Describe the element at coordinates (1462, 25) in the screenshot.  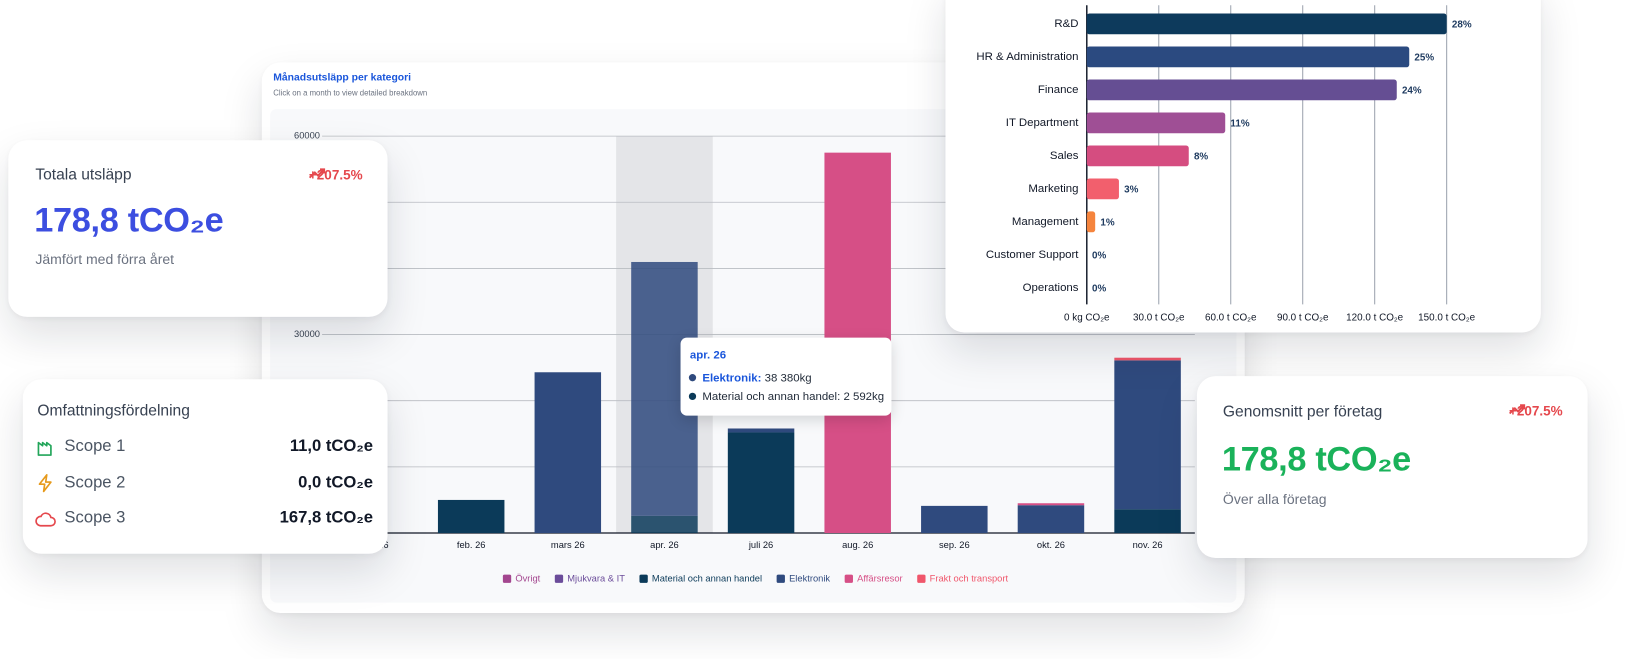
I see `value-label: 28%` at that location.